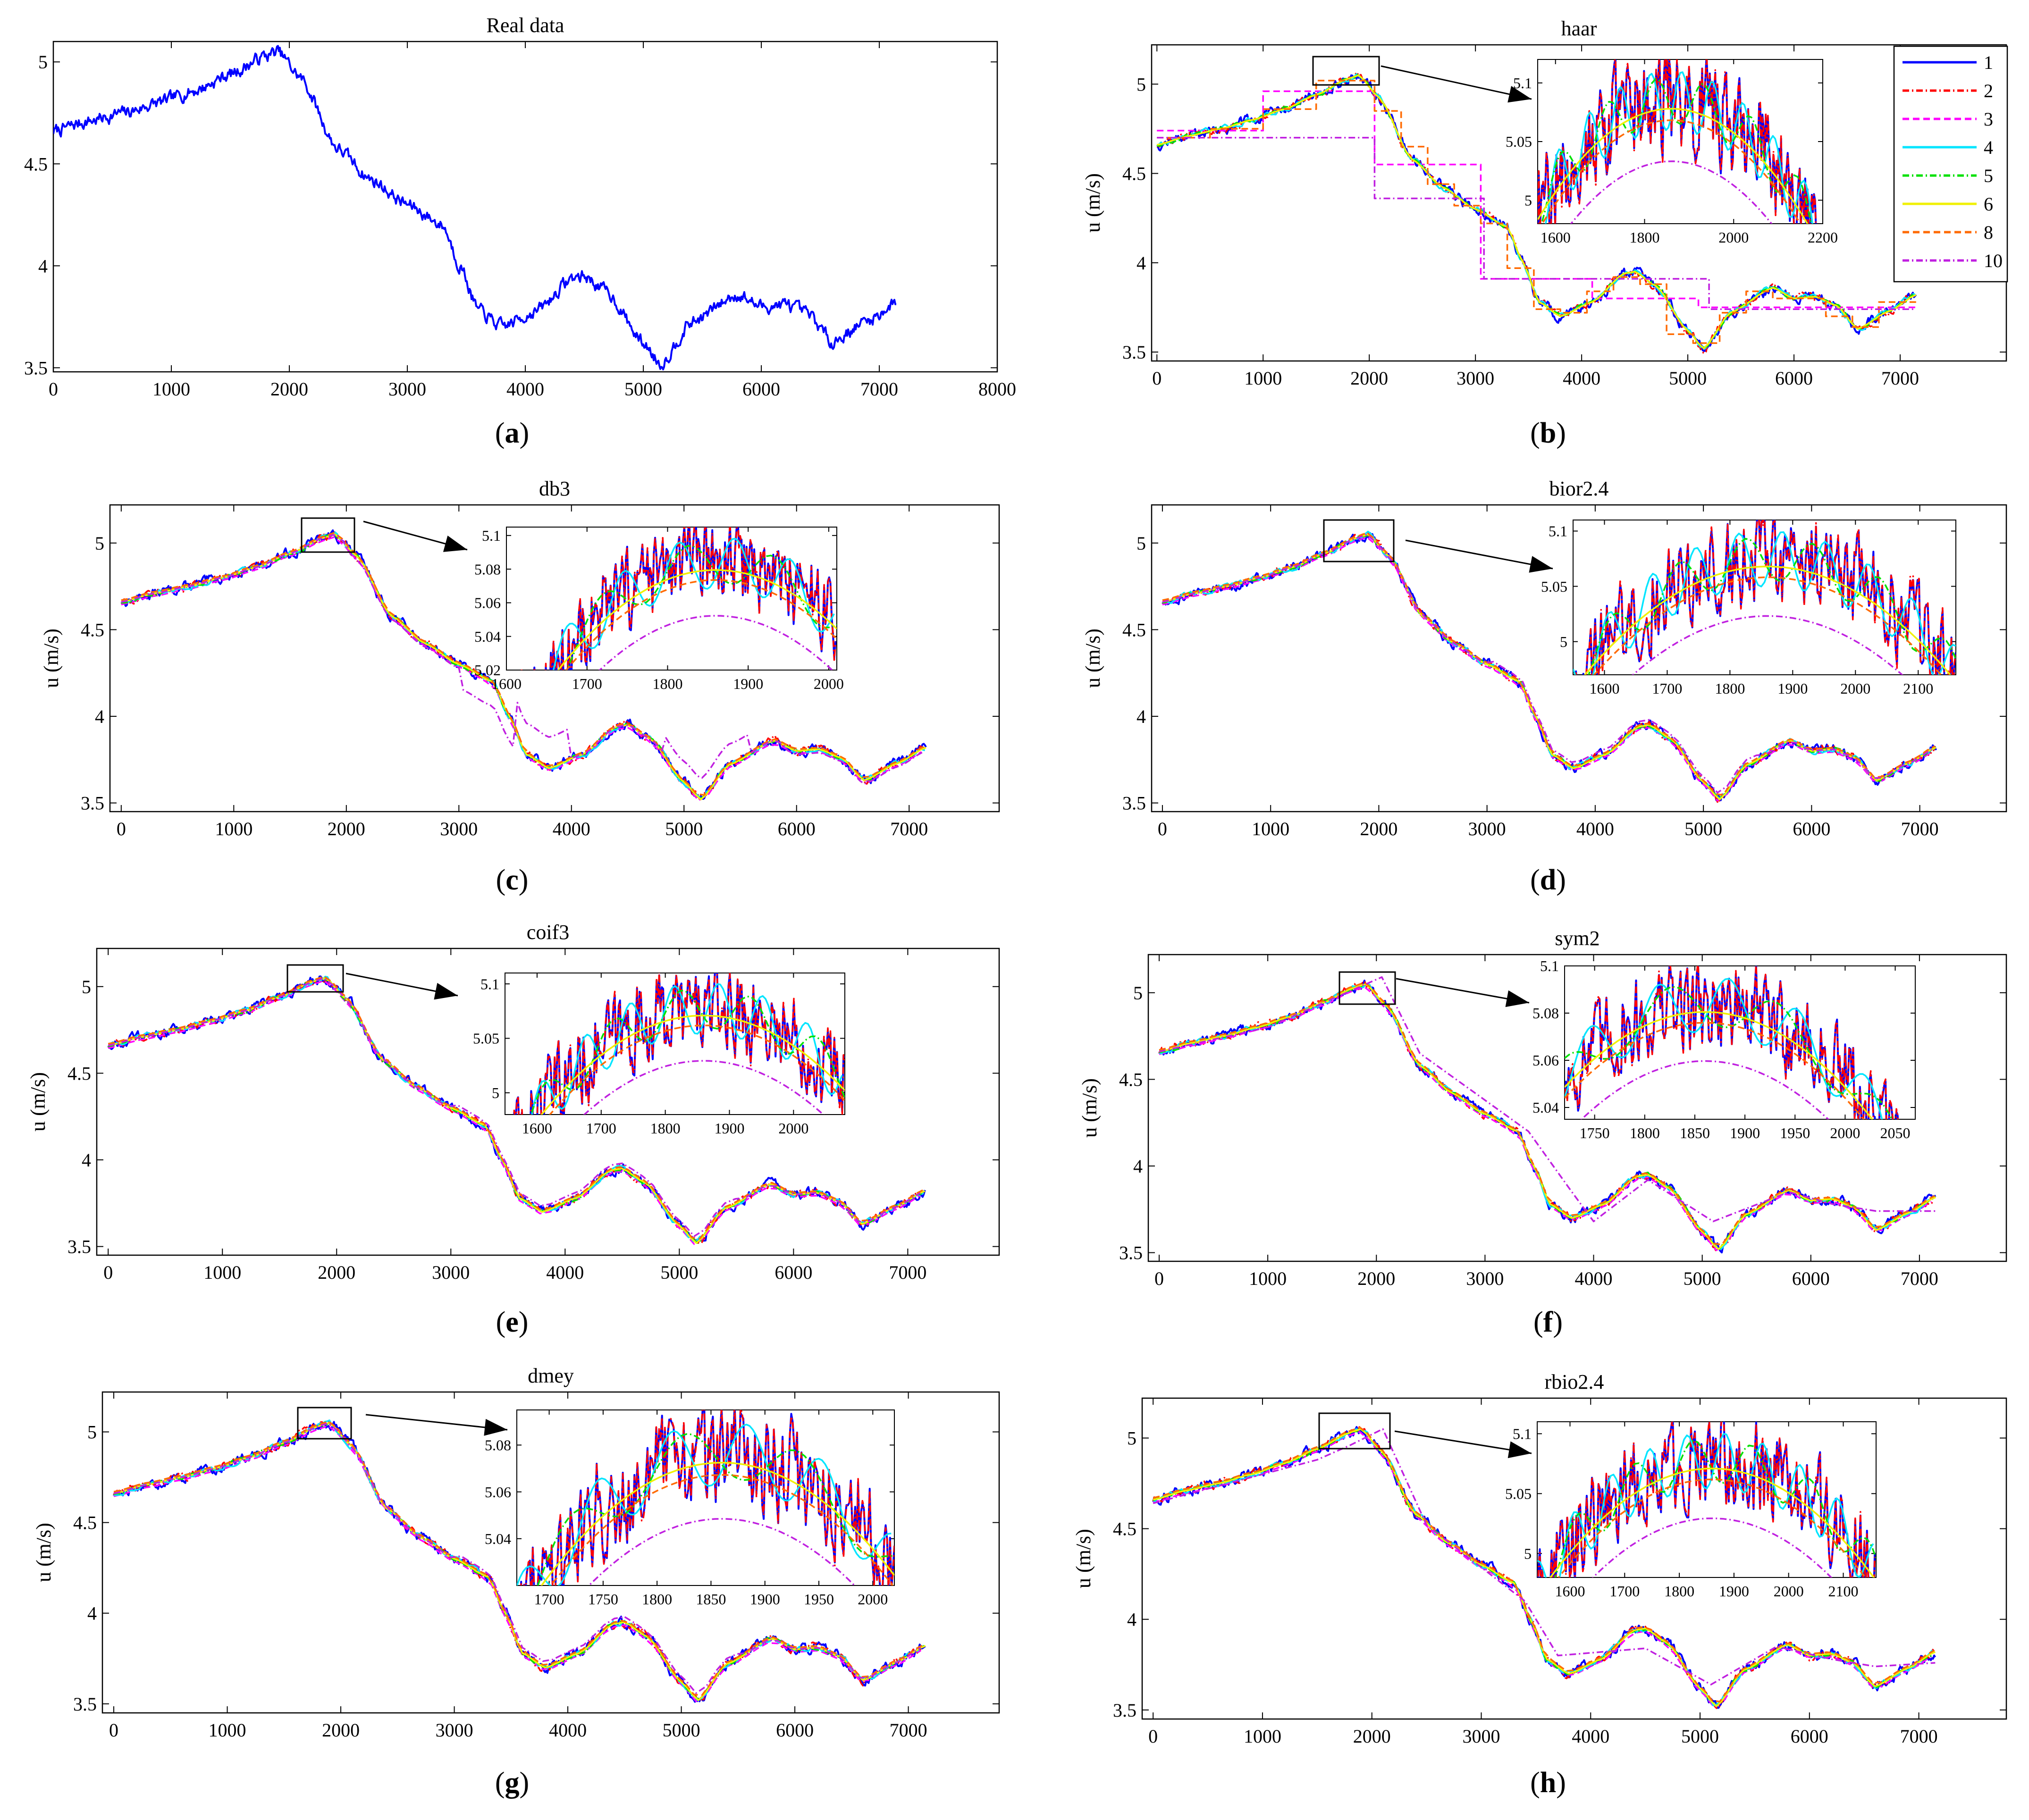 The height and width of the screenshot is (1820, 2029). I want to click on zoom-arrow, so click(1479, 554).